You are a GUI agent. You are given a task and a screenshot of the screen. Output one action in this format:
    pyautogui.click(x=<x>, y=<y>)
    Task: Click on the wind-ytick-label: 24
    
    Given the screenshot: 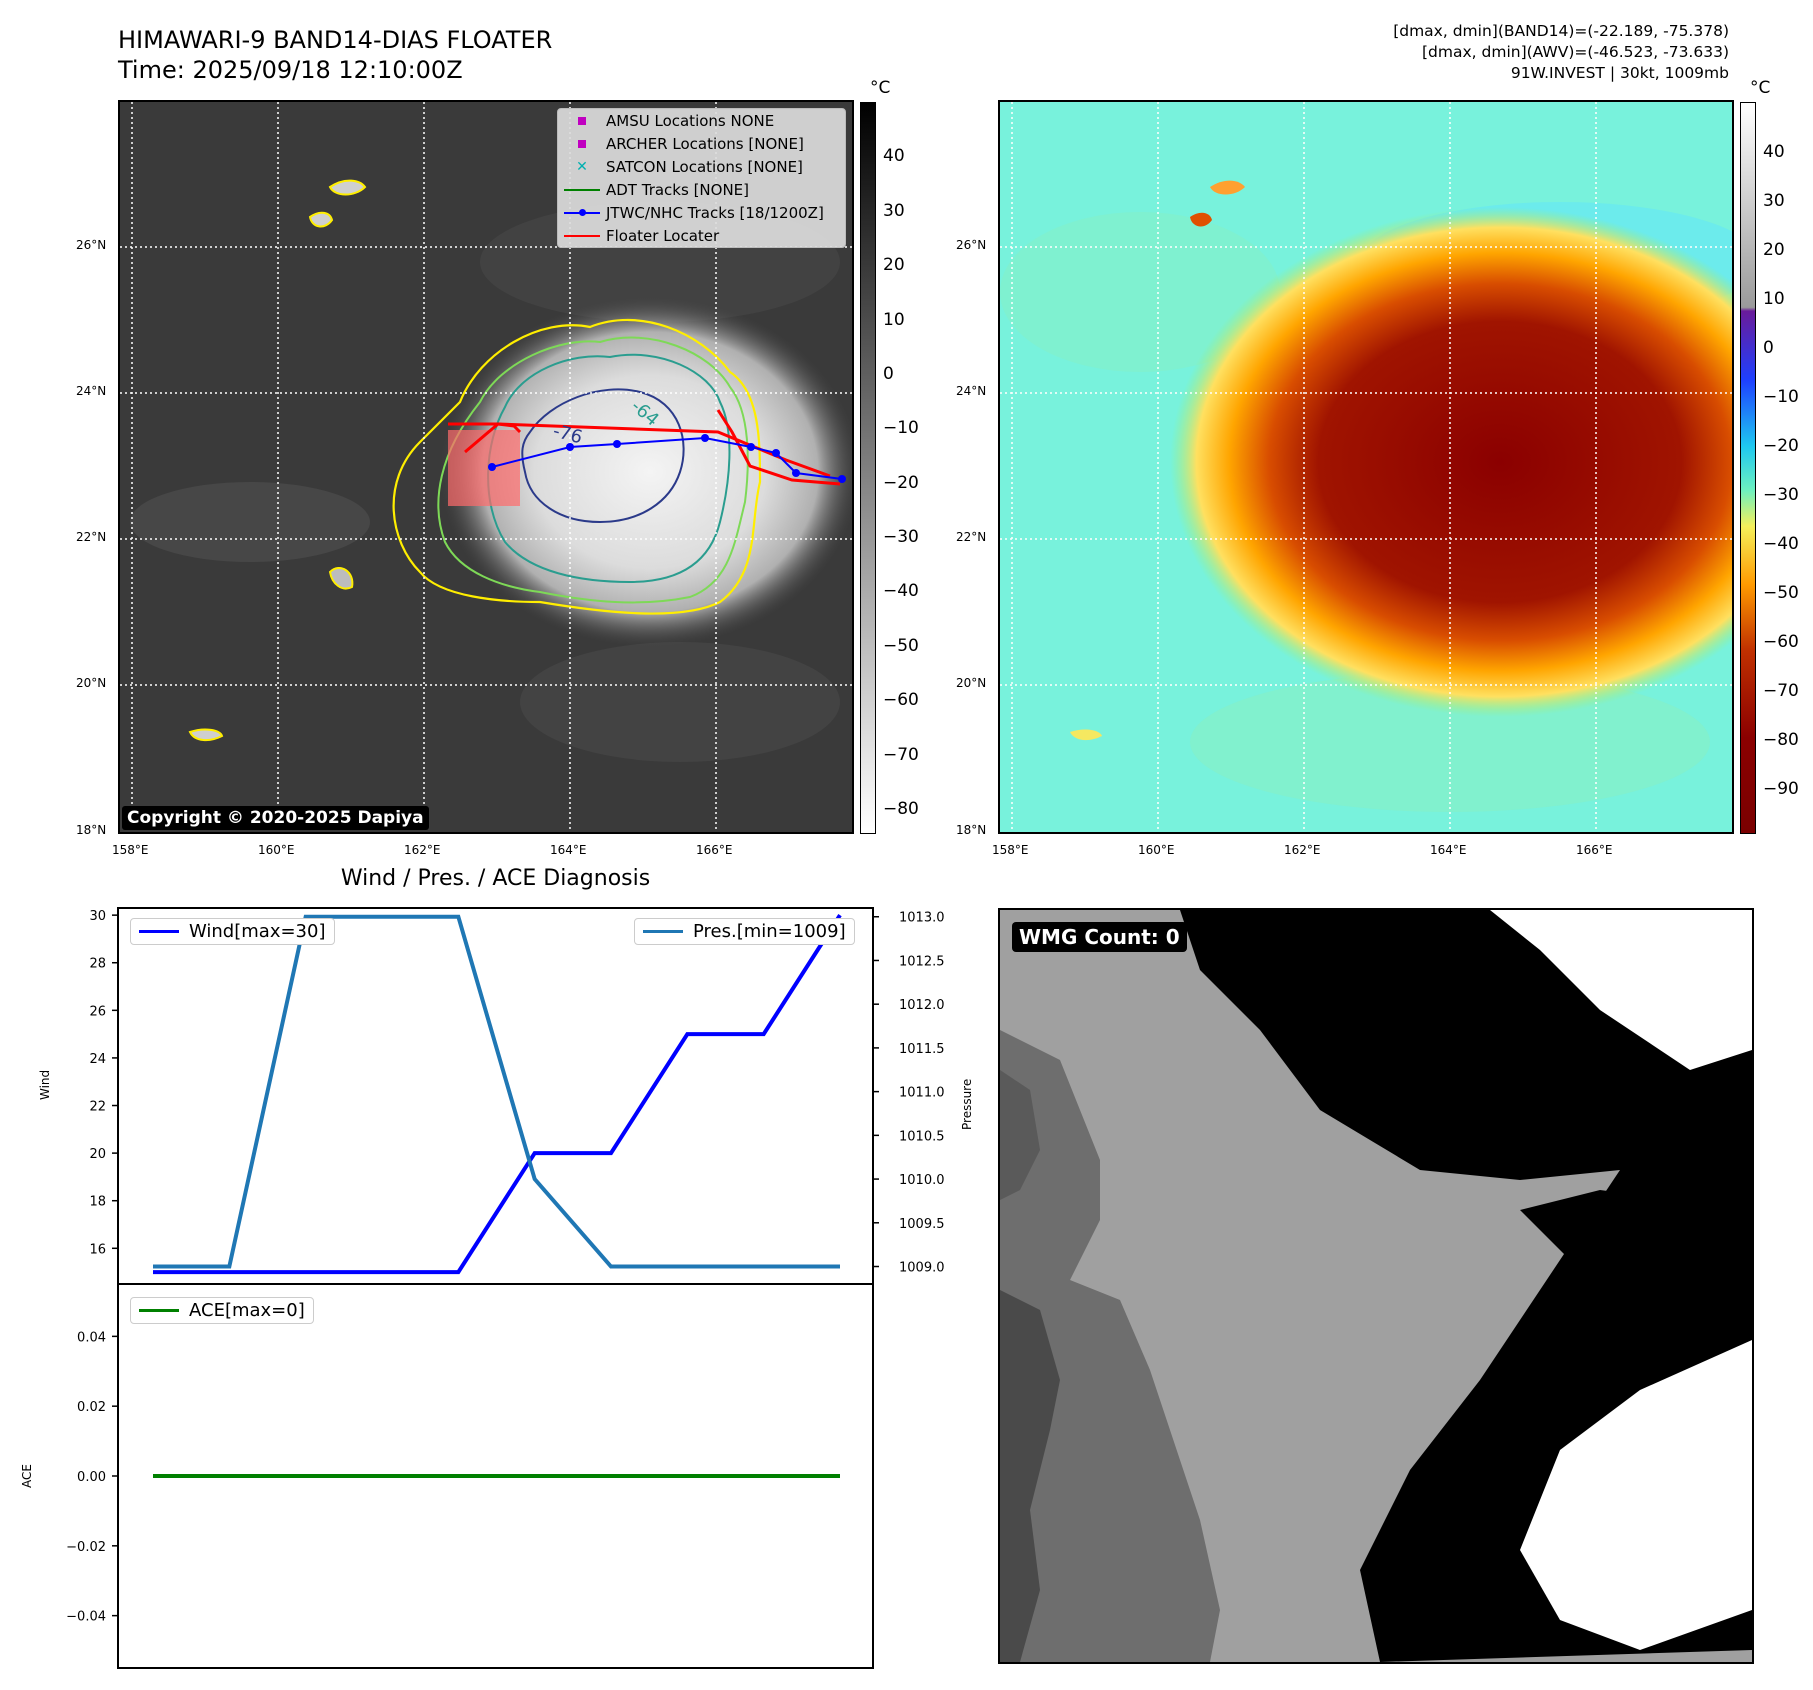 What is the action you would take?
    pyautogui.click(x=97, y=1059)
    